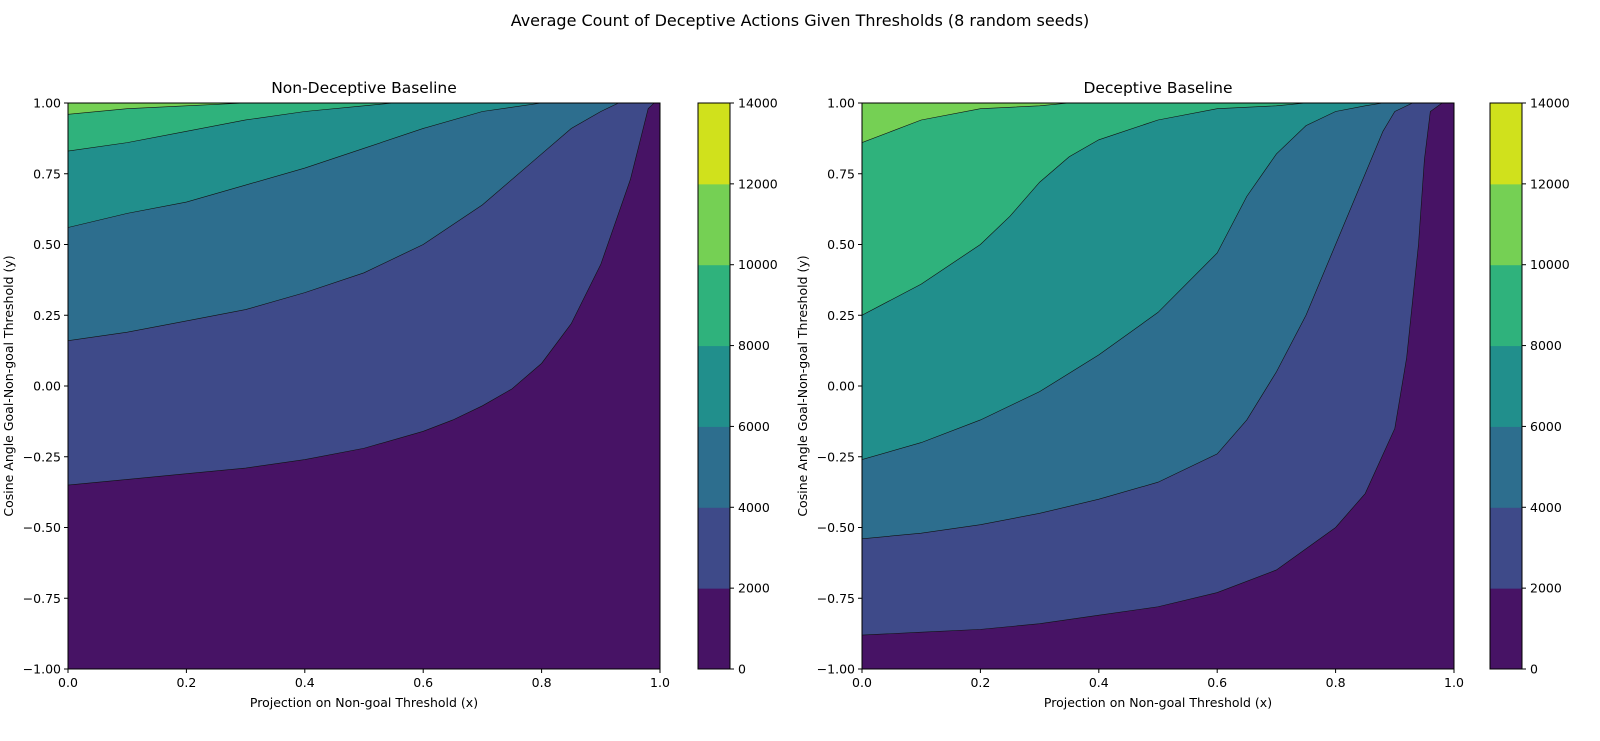  I want to click on panel-title: Deceptive Baseline, so click(1157, 88).